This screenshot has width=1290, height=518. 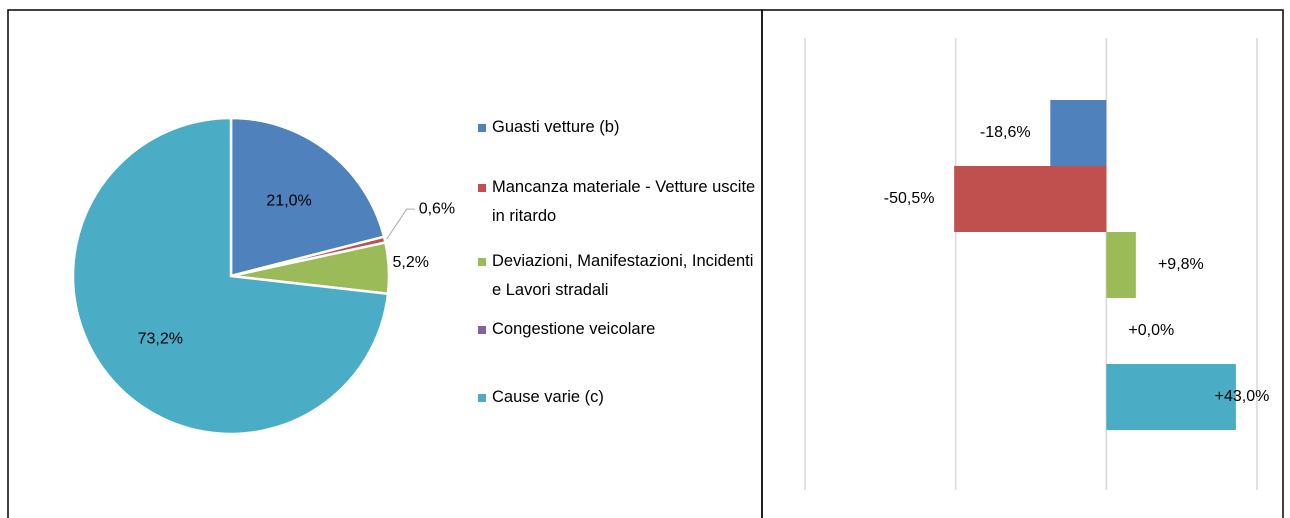 I want to click on leader-line, so click(x=400, y=224).